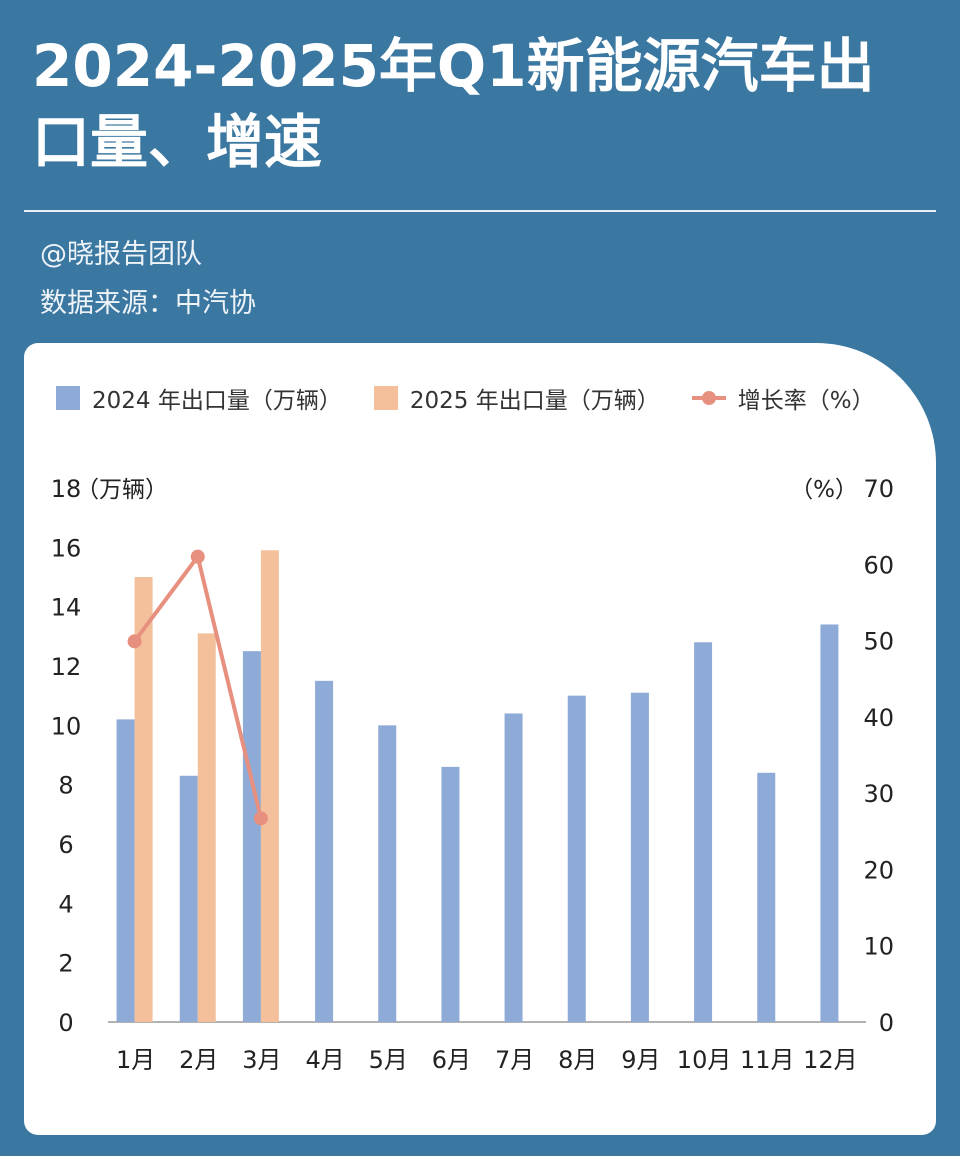 The height and width of the screenshot is (1156, 960). Describe the element at coordinates (66, 489) in the screenshot. I see `left-axis-tick-label: 18` at that location.